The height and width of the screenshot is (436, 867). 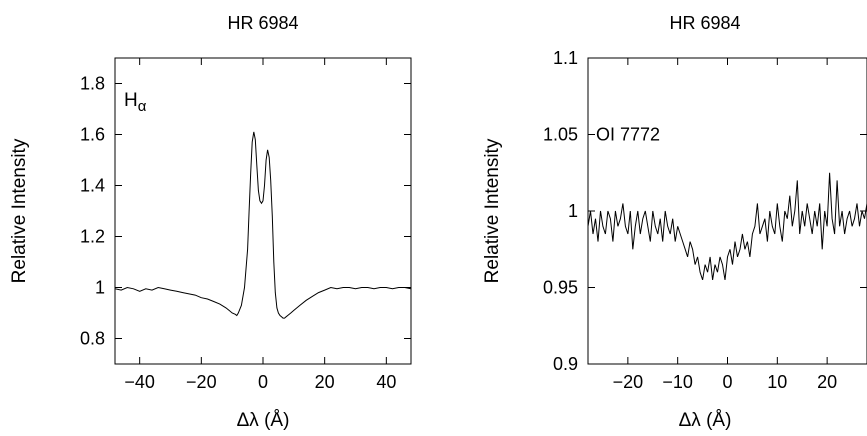 I want to click on panel-2-title: HR 6984, so click(x=704, y=23).